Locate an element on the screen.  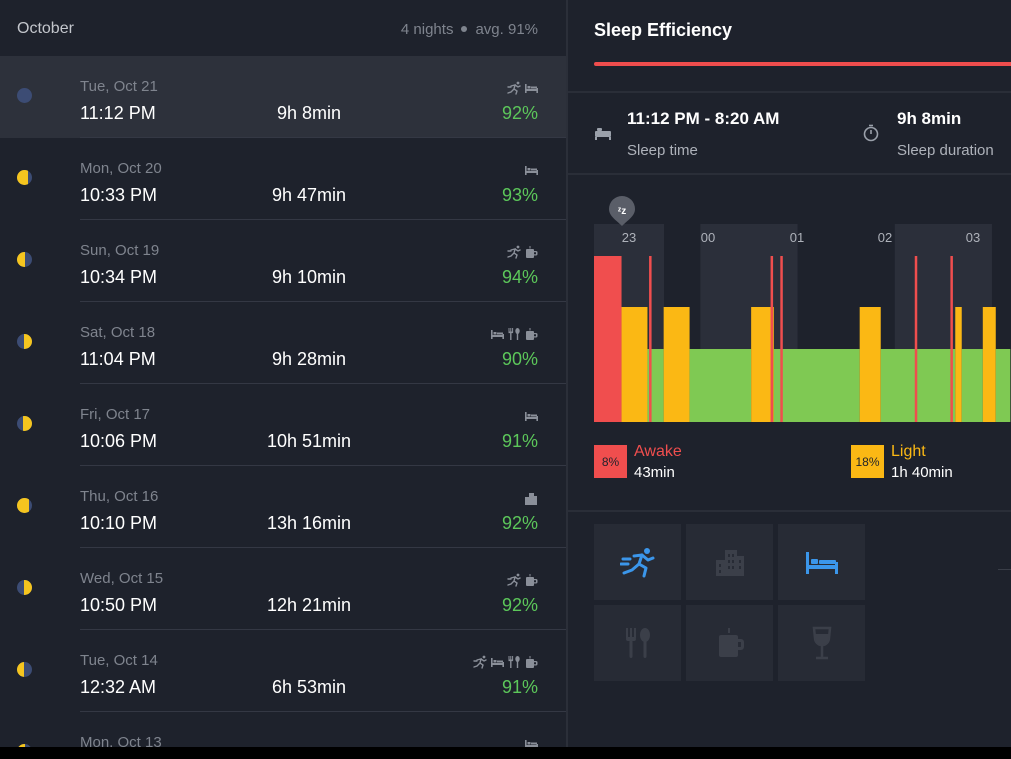
wine-icon is located at coordinates (821, 643).